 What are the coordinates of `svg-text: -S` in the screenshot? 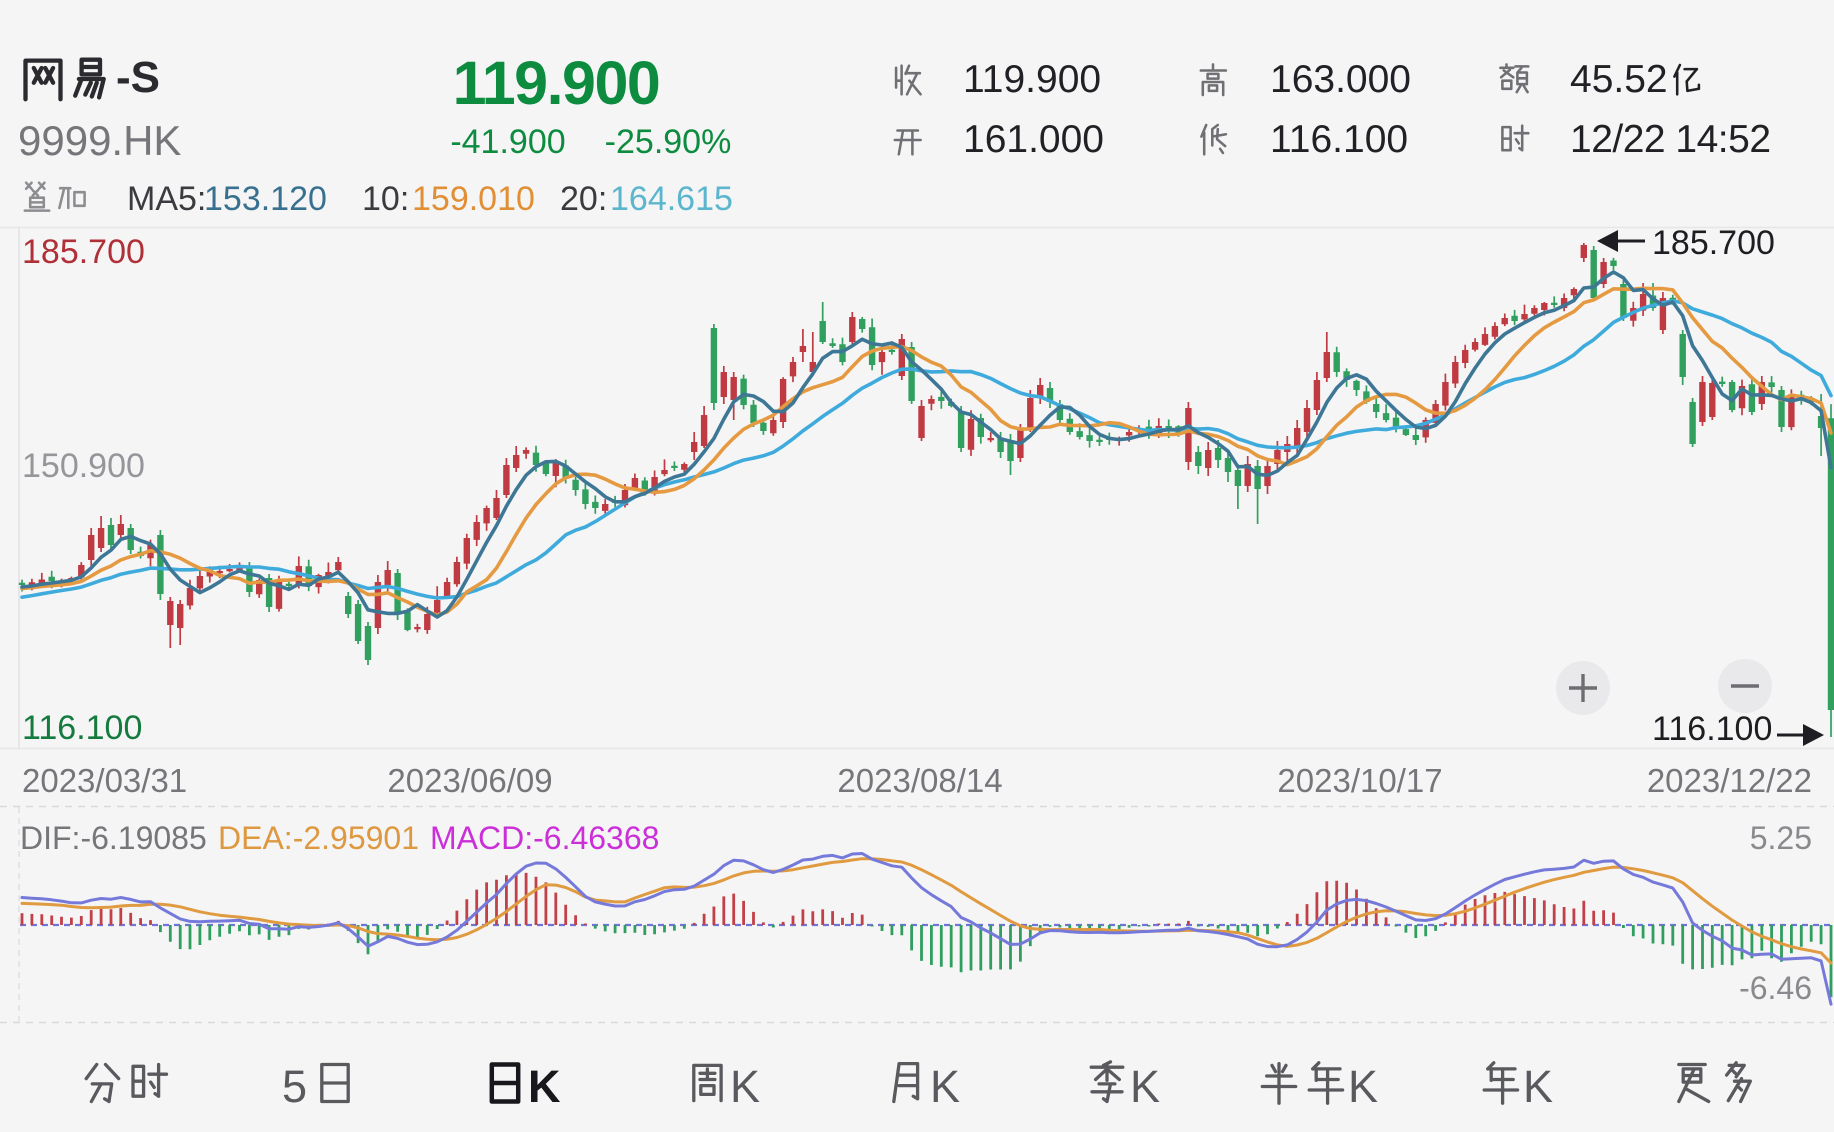 It's located at (138, 77).